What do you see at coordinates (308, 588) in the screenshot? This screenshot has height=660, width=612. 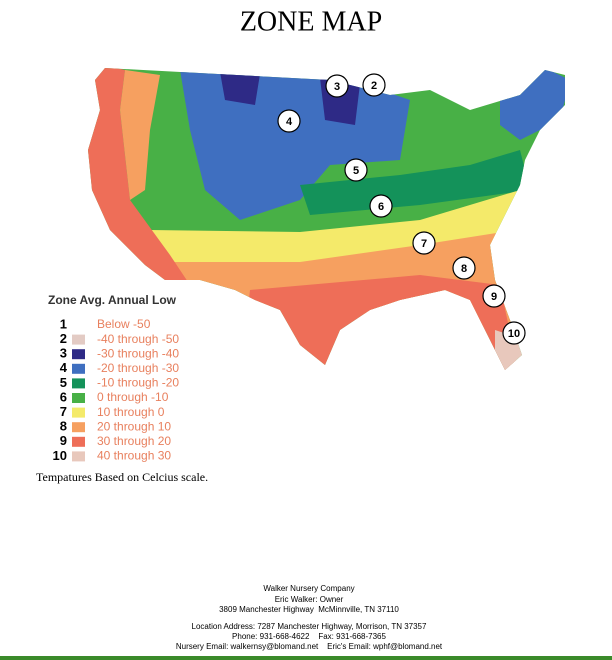 I see `footer-line: Walker Nursery Company` at bounding box center [308, 588].